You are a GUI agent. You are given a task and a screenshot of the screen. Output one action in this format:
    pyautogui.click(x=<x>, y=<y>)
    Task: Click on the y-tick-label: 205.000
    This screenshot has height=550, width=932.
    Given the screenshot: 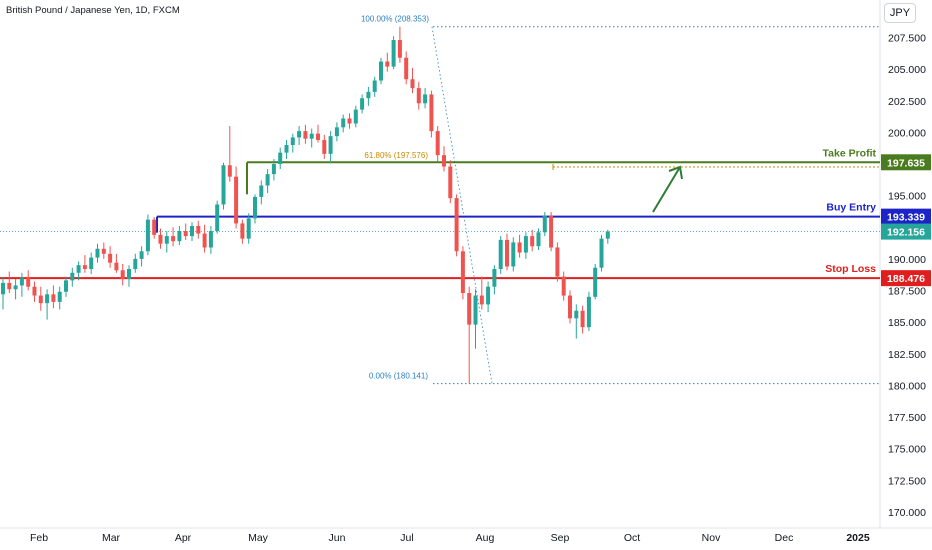 What is the action you would take?
    pyautogui.click(x=907, y=70)
    